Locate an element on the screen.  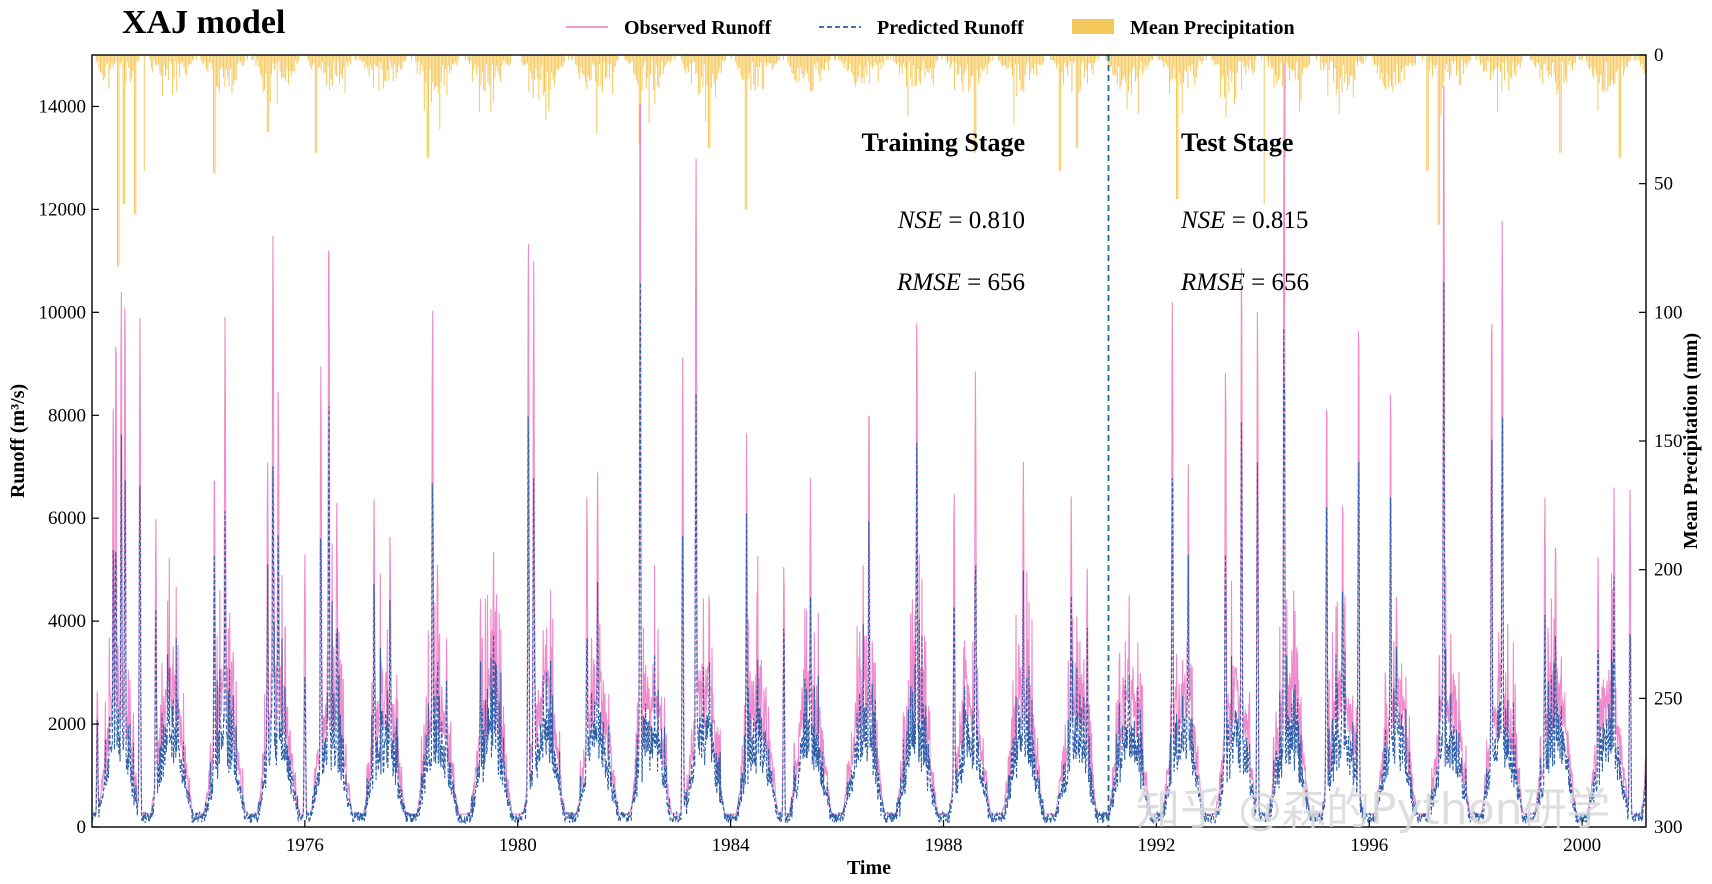
x-tick-label: 1996 is located at coordinates (1369, 845).